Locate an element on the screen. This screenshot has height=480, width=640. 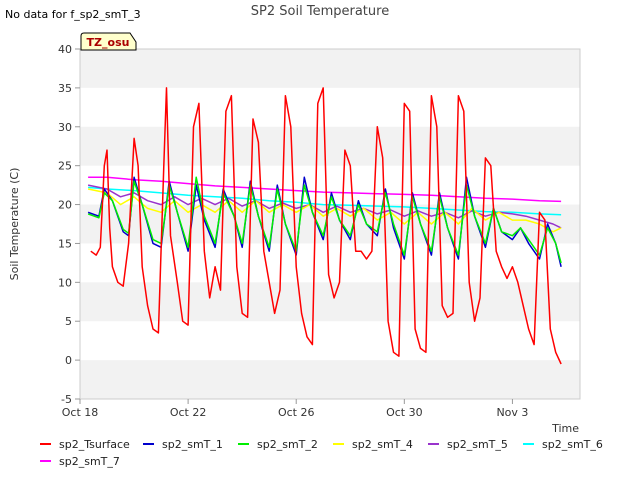
y-tick-label: 20 is located at coordinates (65, 205).